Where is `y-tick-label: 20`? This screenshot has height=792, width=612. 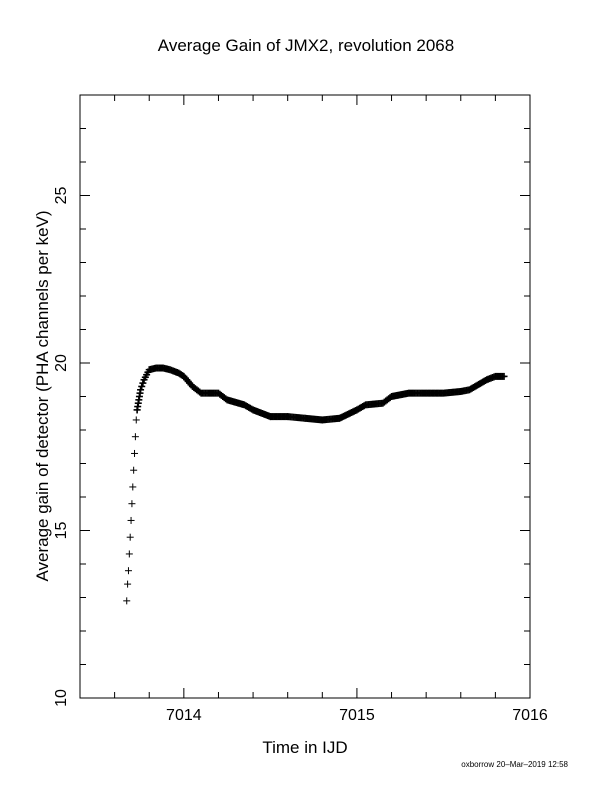 y-tick-label: 20 is located at coordinates (61, 363).